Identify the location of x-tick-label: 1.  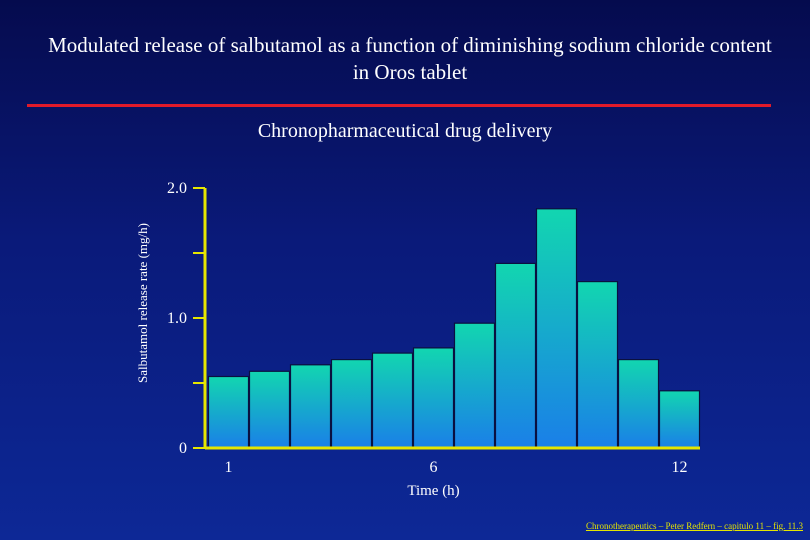
(229, 467).